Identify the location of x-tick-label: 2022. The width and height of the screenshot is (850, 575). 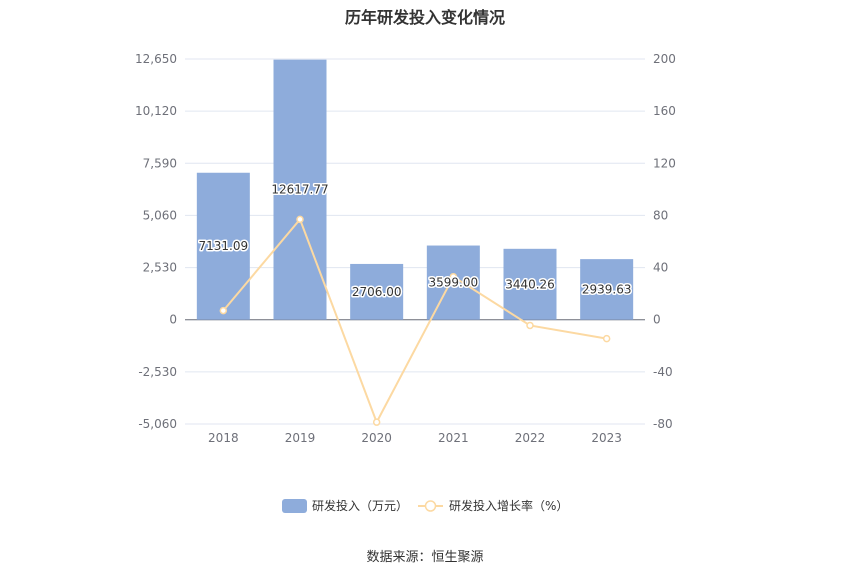
(530, 438).